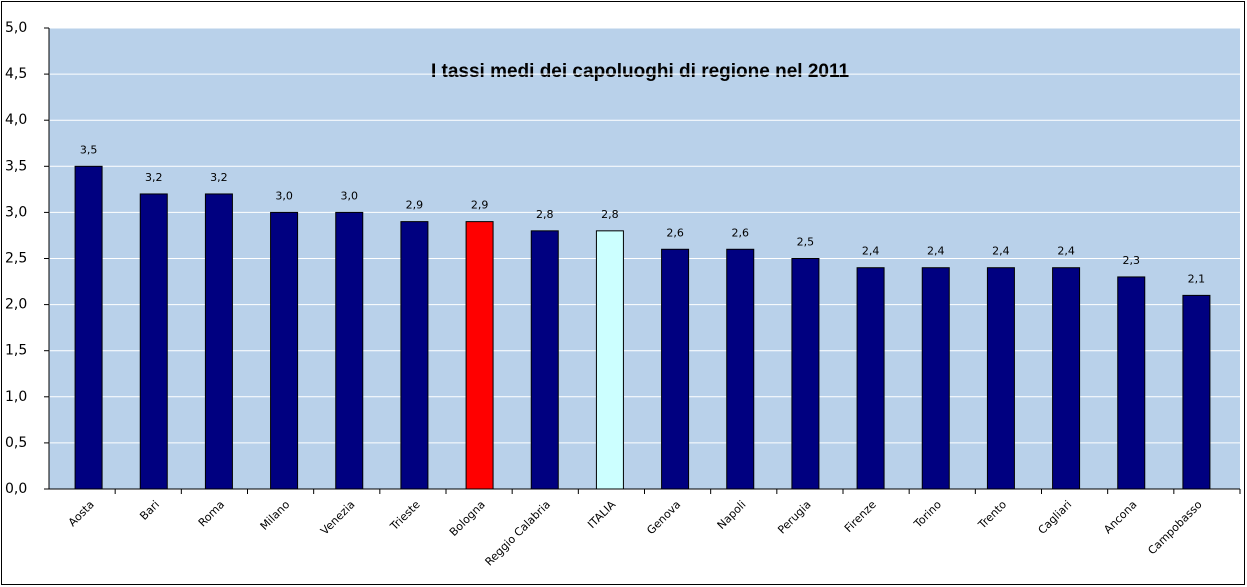 This screenshot has width=1247, height=587. I want to click on value-label: 2,5, so click(806, 242).